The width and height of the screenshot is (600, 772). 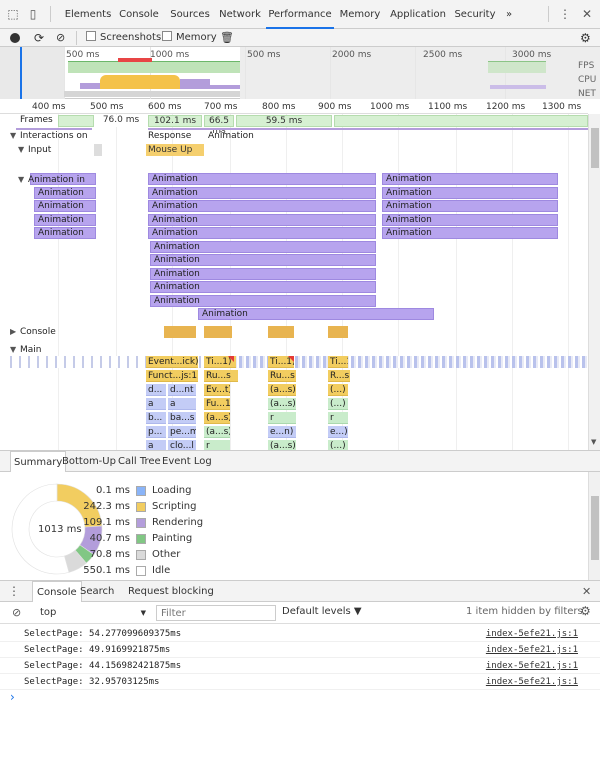 I want to click on tab-summary: Summary, so click(x=38, y=462).